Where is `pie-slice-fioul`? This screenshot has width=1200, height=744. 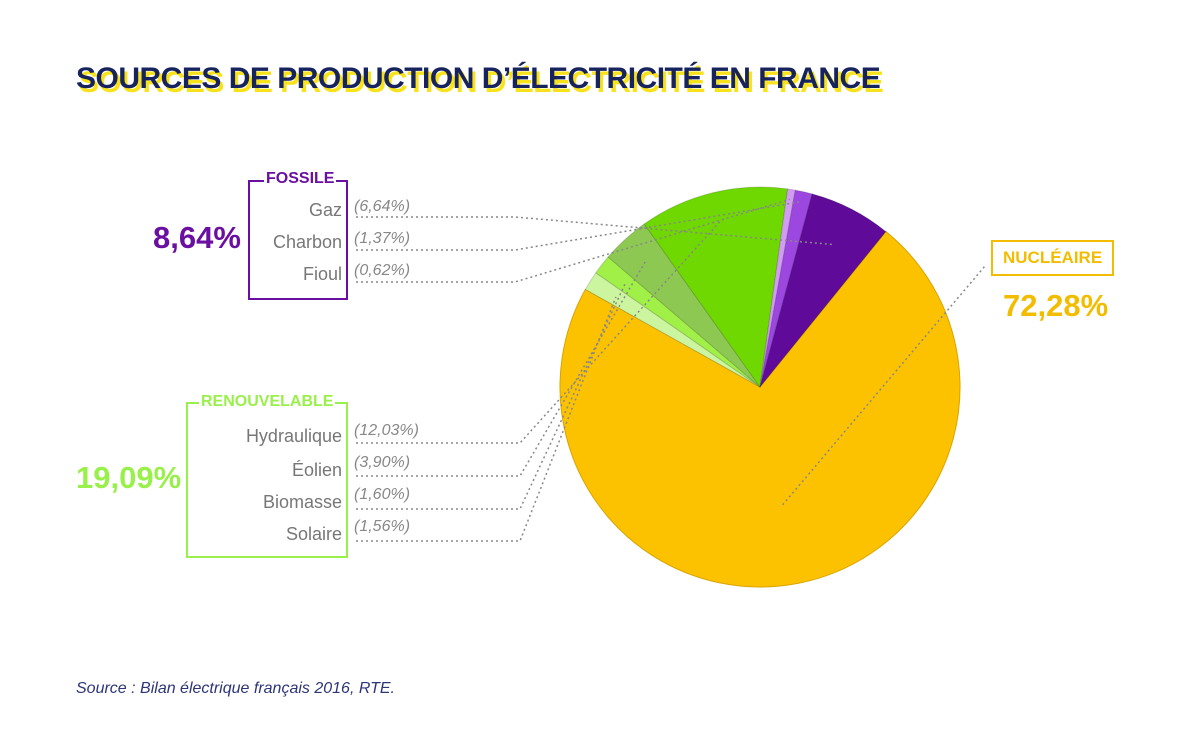
pie-slice-fioul is located at coordinates (777, 288).